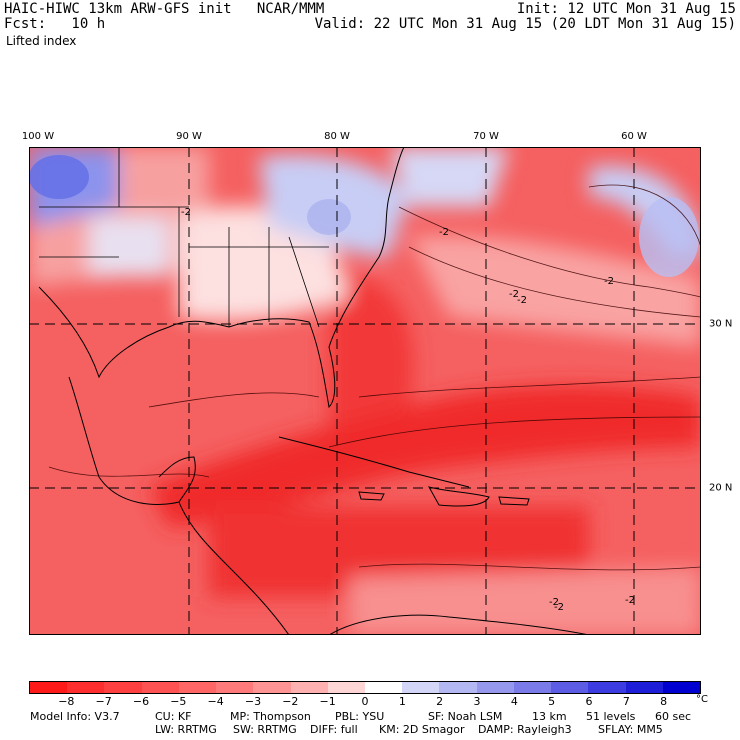  Describe the element at coordinates (514, 701) in the screenshot. I see `colorbar-label: 4` at that location.